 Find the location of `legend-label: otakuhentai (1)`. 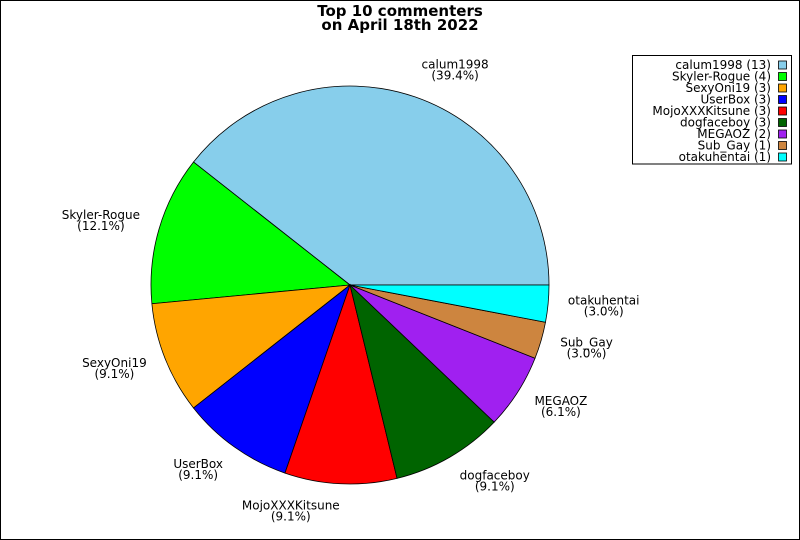

legend-label: otakuhentai (1) is located at coordinates (725, 157).